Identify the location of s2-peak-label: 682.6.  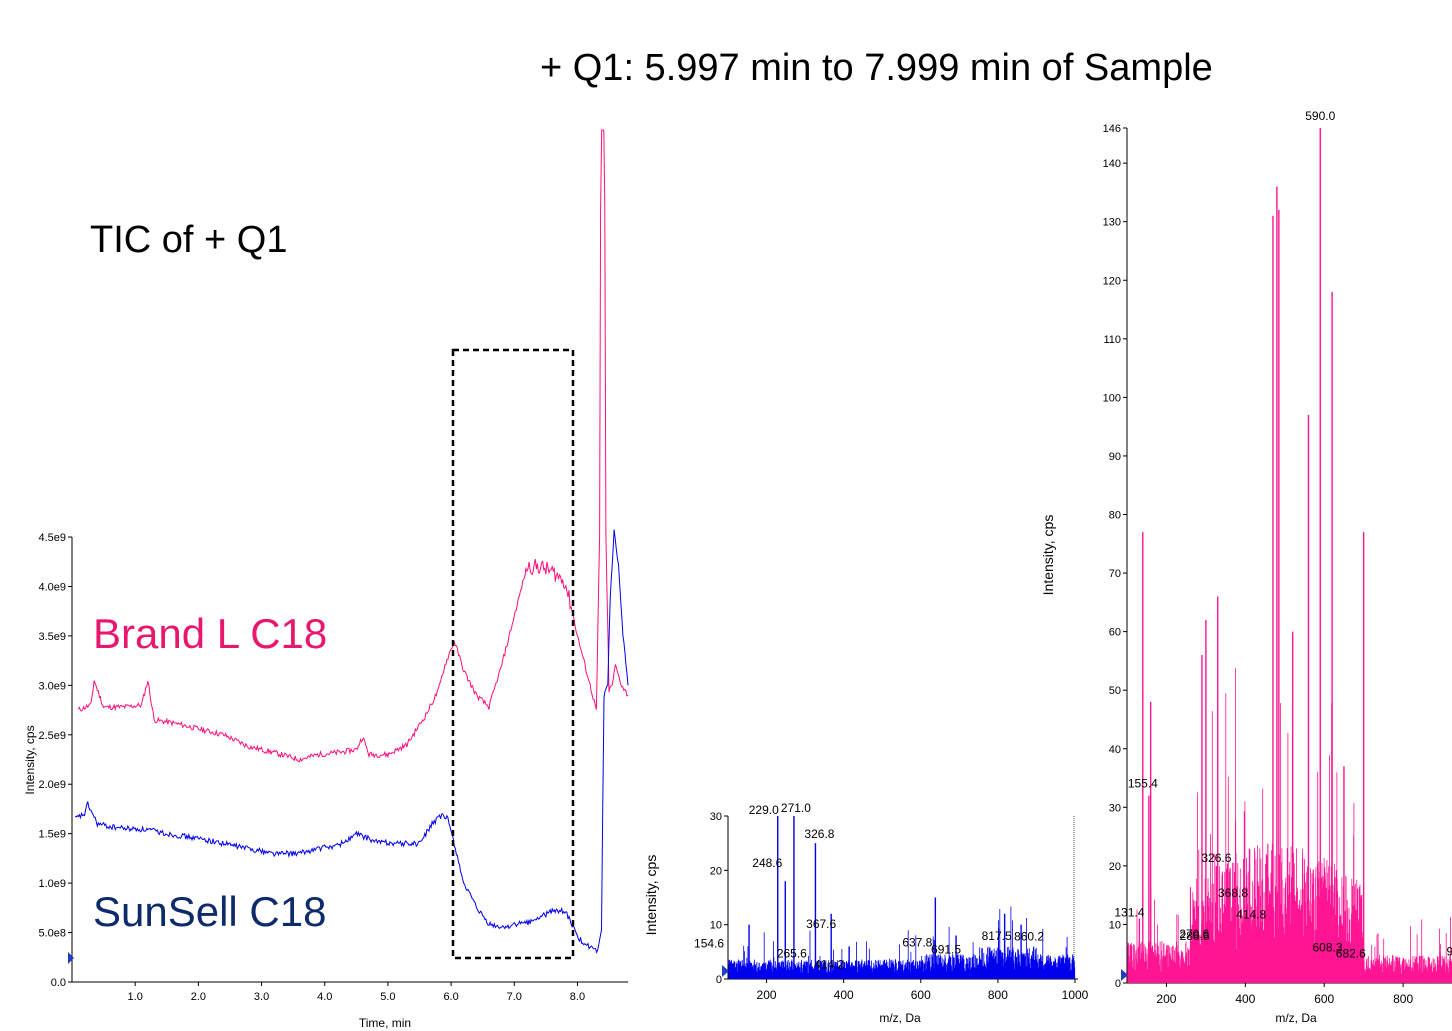
(1351, 954).